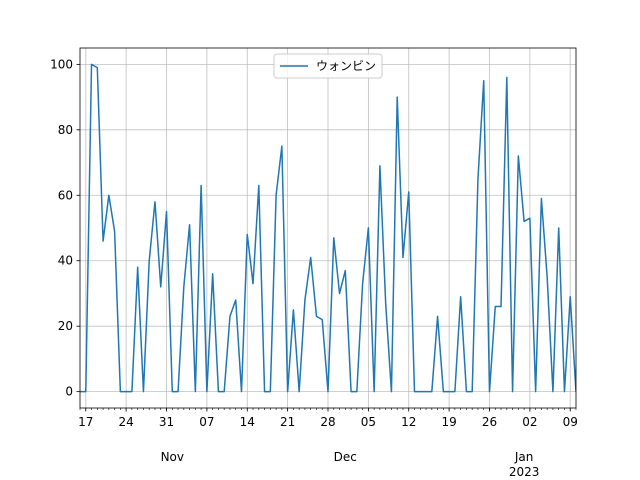  I want to click on y-tick-label: 60, so click(65, 195).